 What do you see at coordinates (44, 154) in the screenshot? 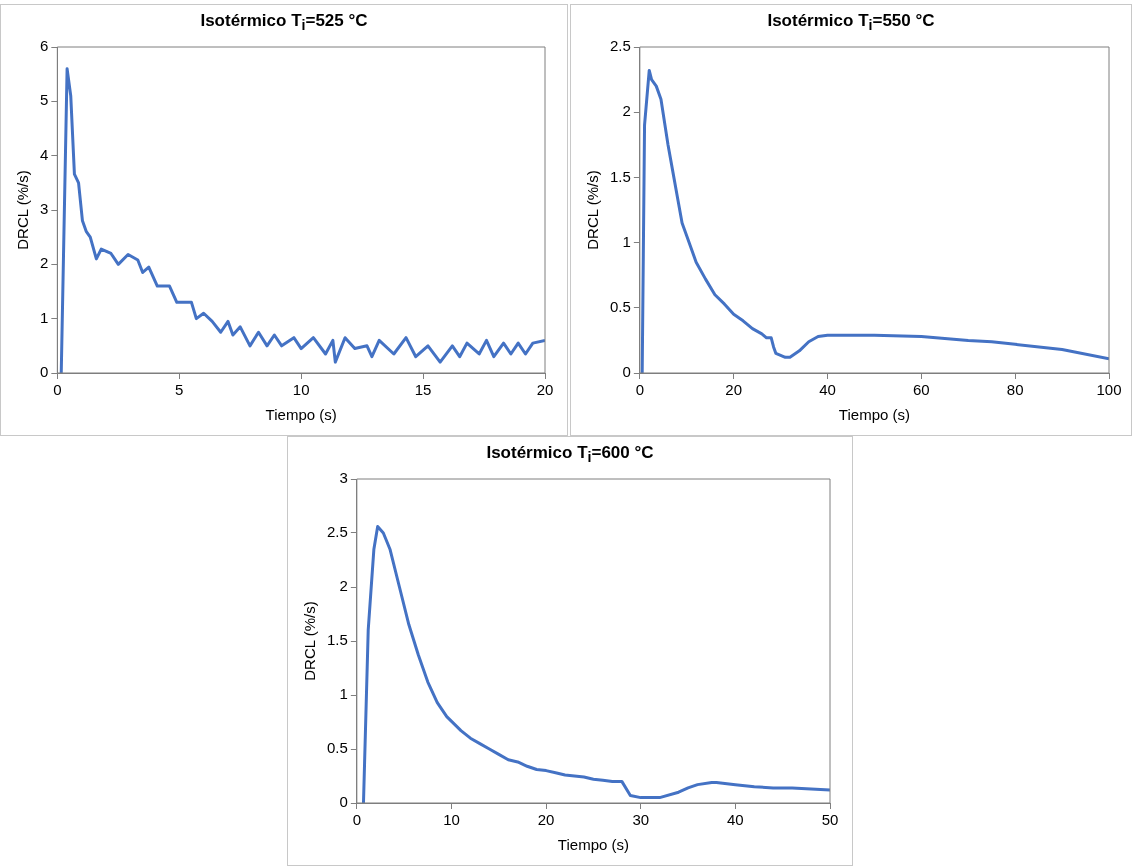
I see `y-tick-label: 4` at bounding box center [44, 154].